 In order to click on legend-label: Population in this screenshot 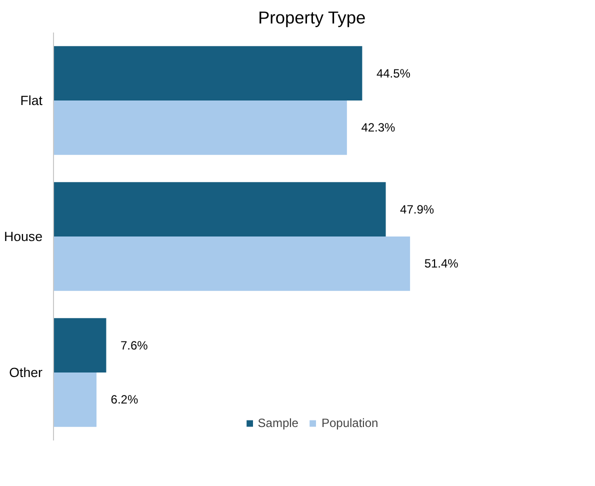, I will do `click(349, 423)`.